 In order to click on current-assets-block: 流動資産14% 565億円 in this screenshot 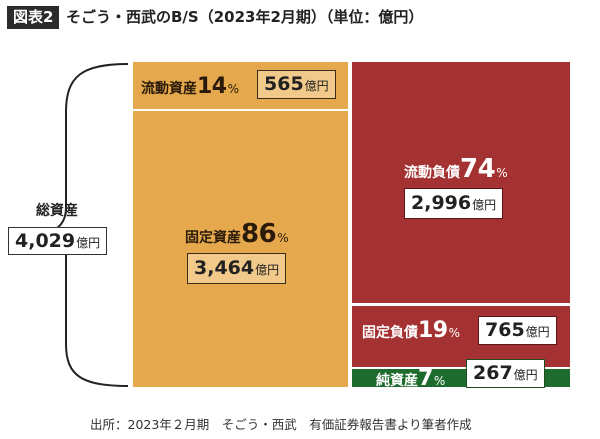, I will do `click(240, 85)`.